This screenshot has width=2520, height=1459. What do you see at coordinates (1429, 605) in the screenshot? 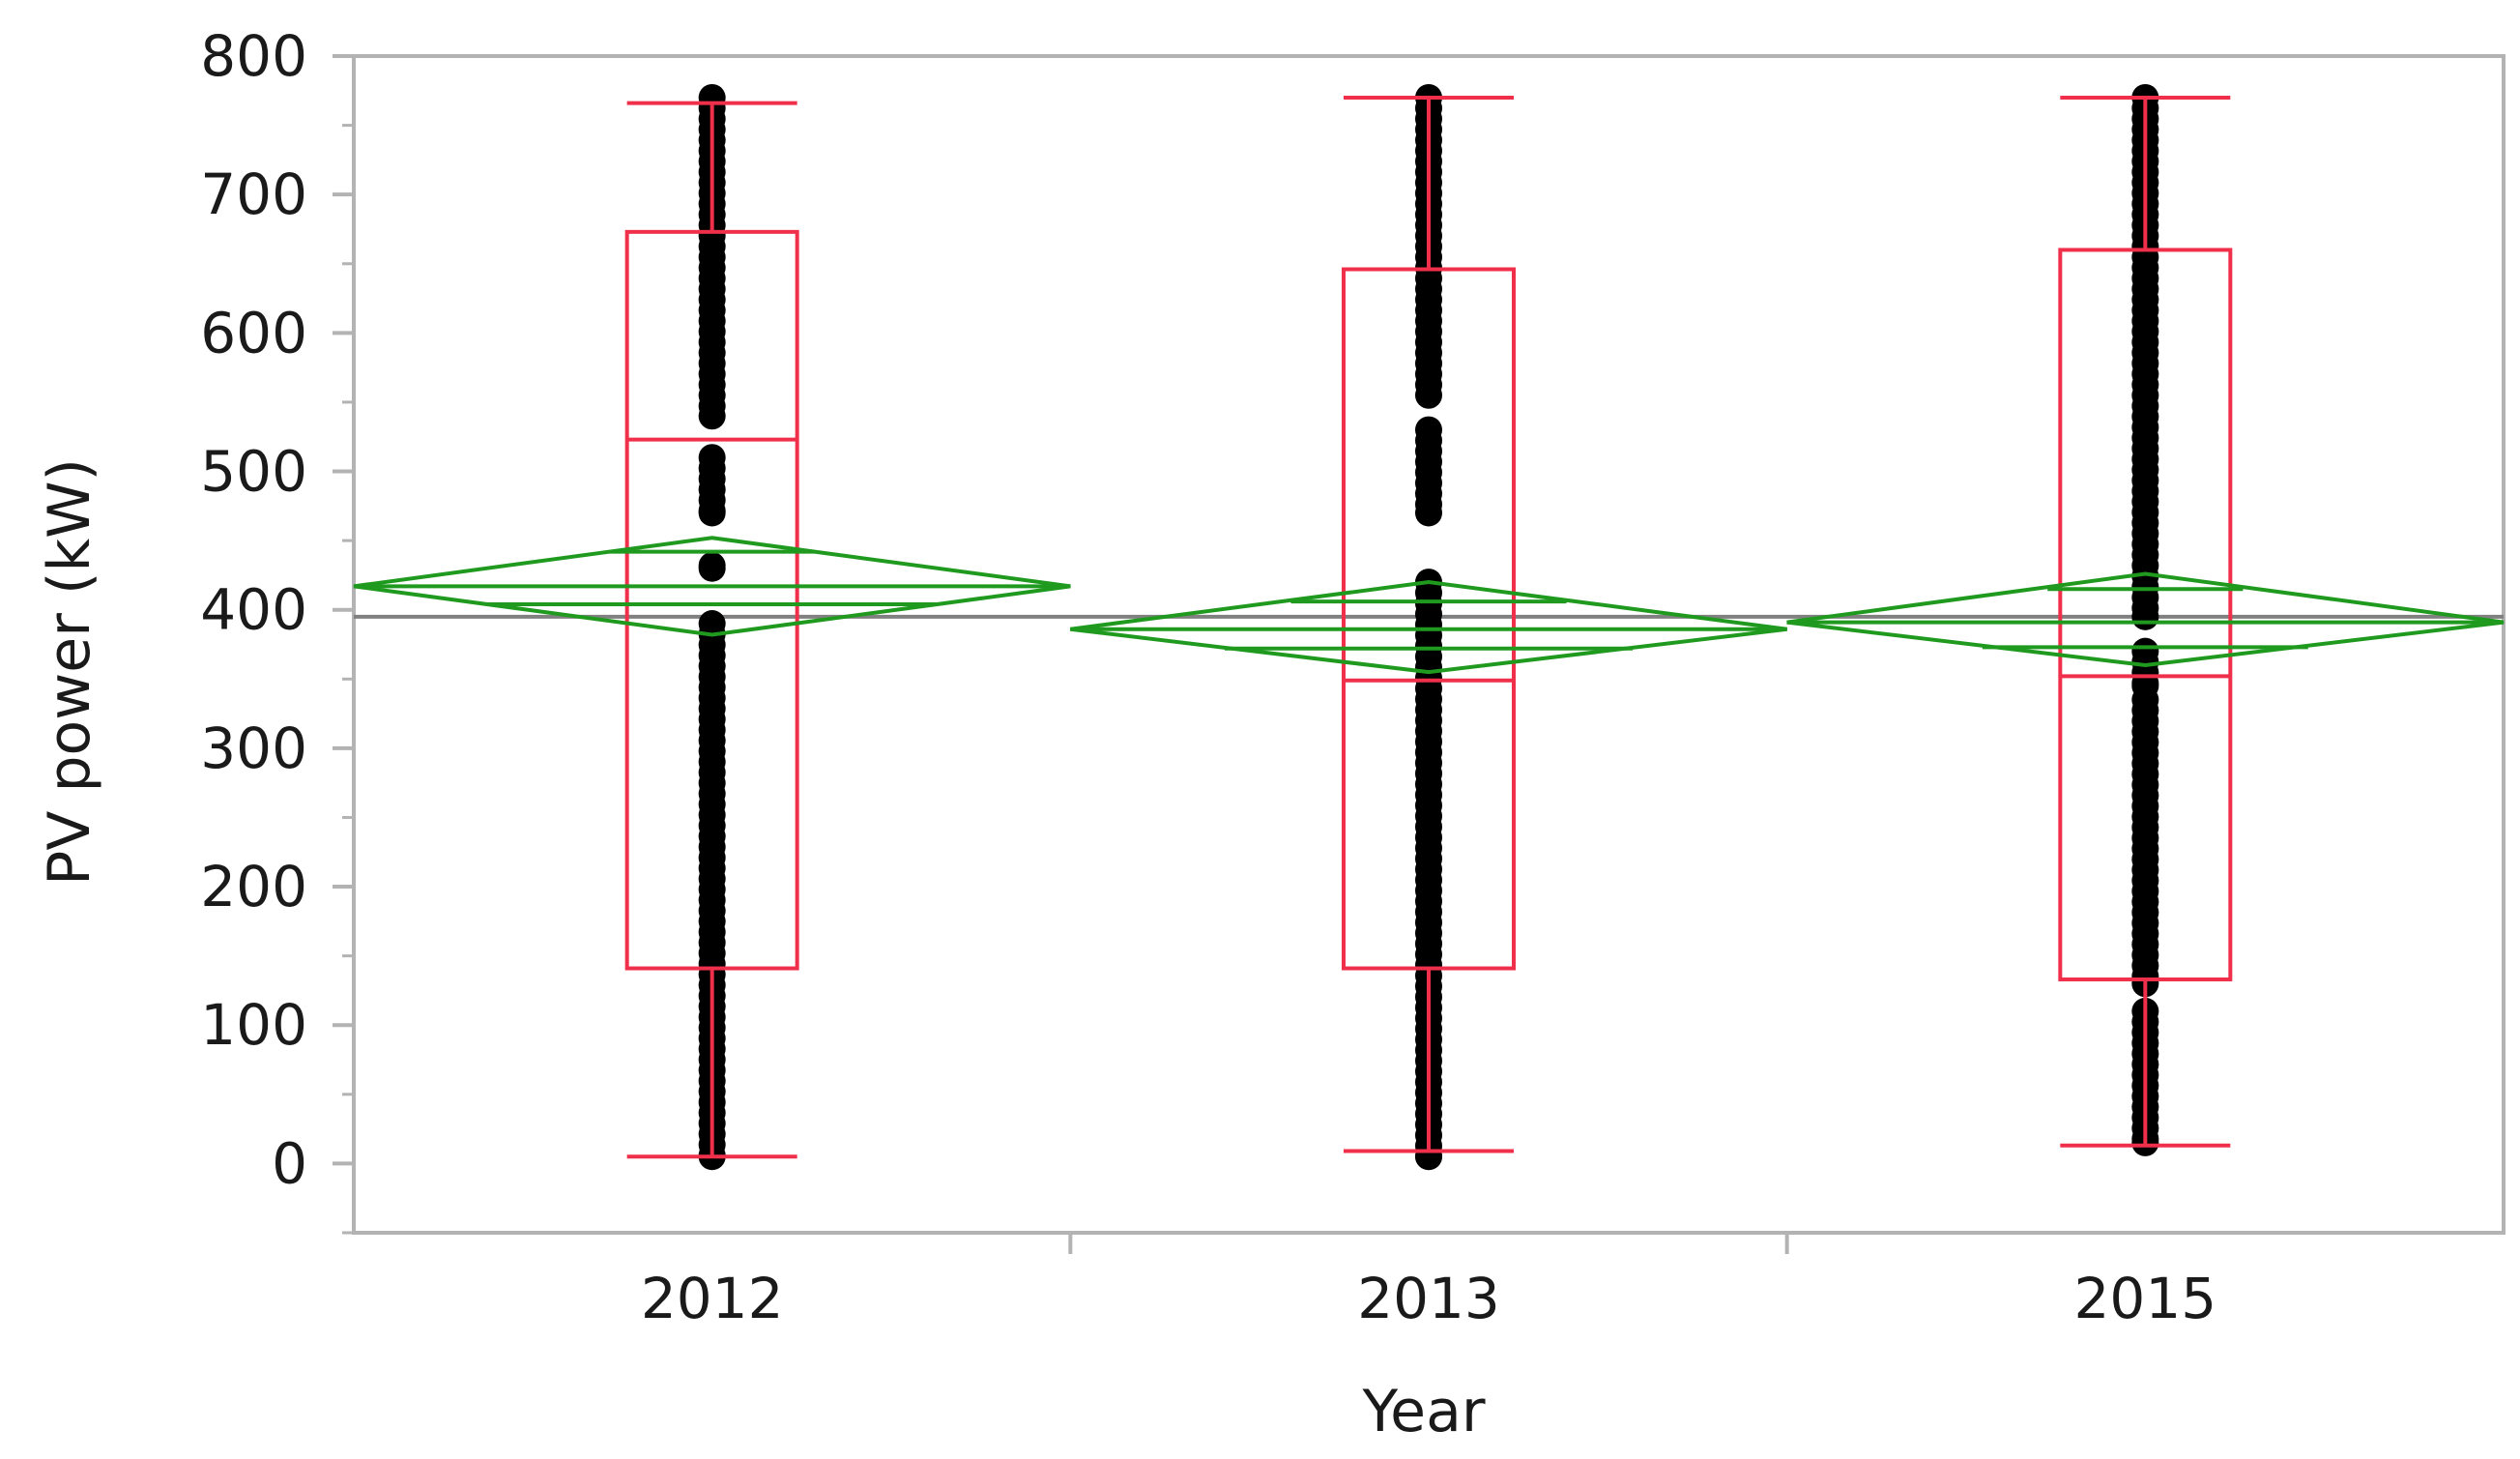
I see `mean-diamond-layer` at bounding box center [1429, 605].